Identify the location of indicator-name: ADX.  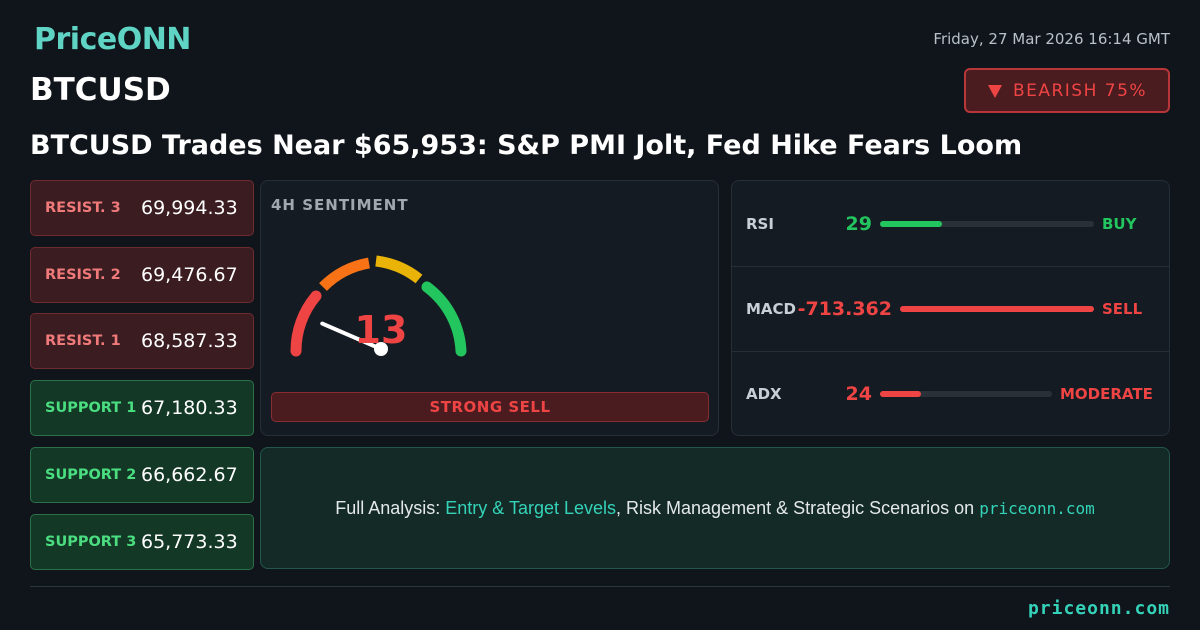
(764, 394).